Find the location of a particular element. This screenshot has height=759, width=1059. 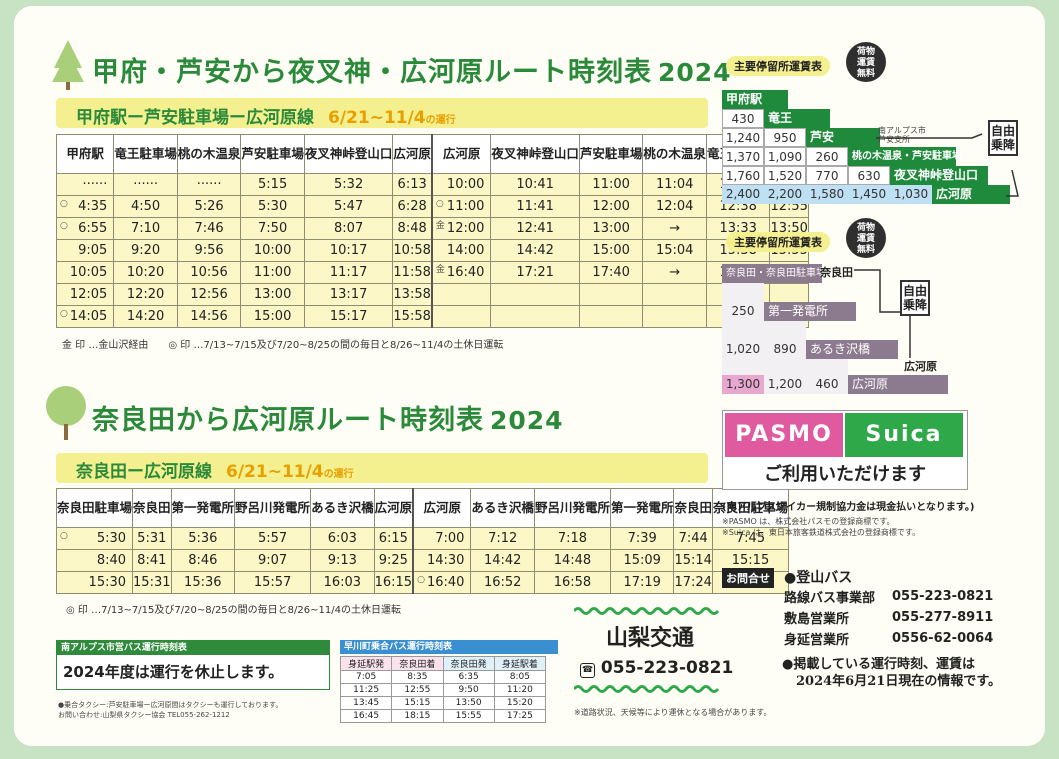

ic-note-payment: (南アルプスマイカー規制協力金は現金払いとなります。) is located at coordinates (848, 507).